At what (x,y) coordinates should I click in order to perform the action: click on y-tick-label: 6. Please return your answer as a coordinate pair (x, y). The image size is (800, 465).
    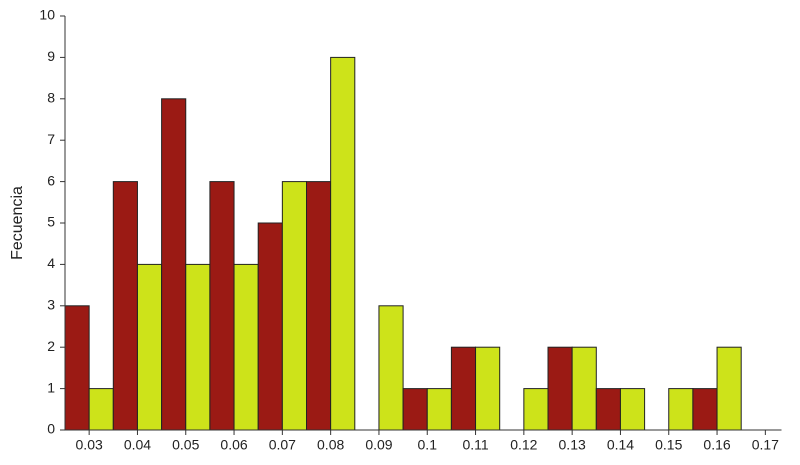
    Looking at the image, I should click on (51, 180).